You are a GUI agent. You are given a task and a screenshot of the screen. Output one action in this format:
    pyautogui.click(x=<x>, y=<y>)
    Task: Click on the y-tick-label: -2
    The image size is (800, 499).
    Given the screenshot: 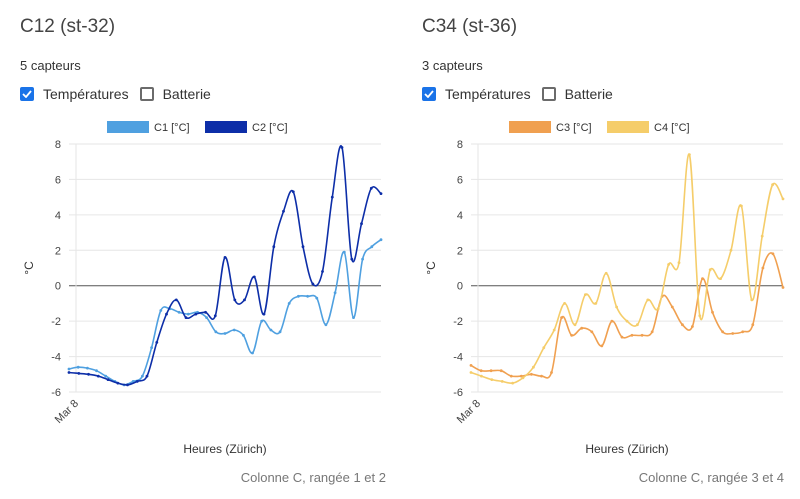 What is the action you would take?
    pyautogui.click(x=458, y=322)
    